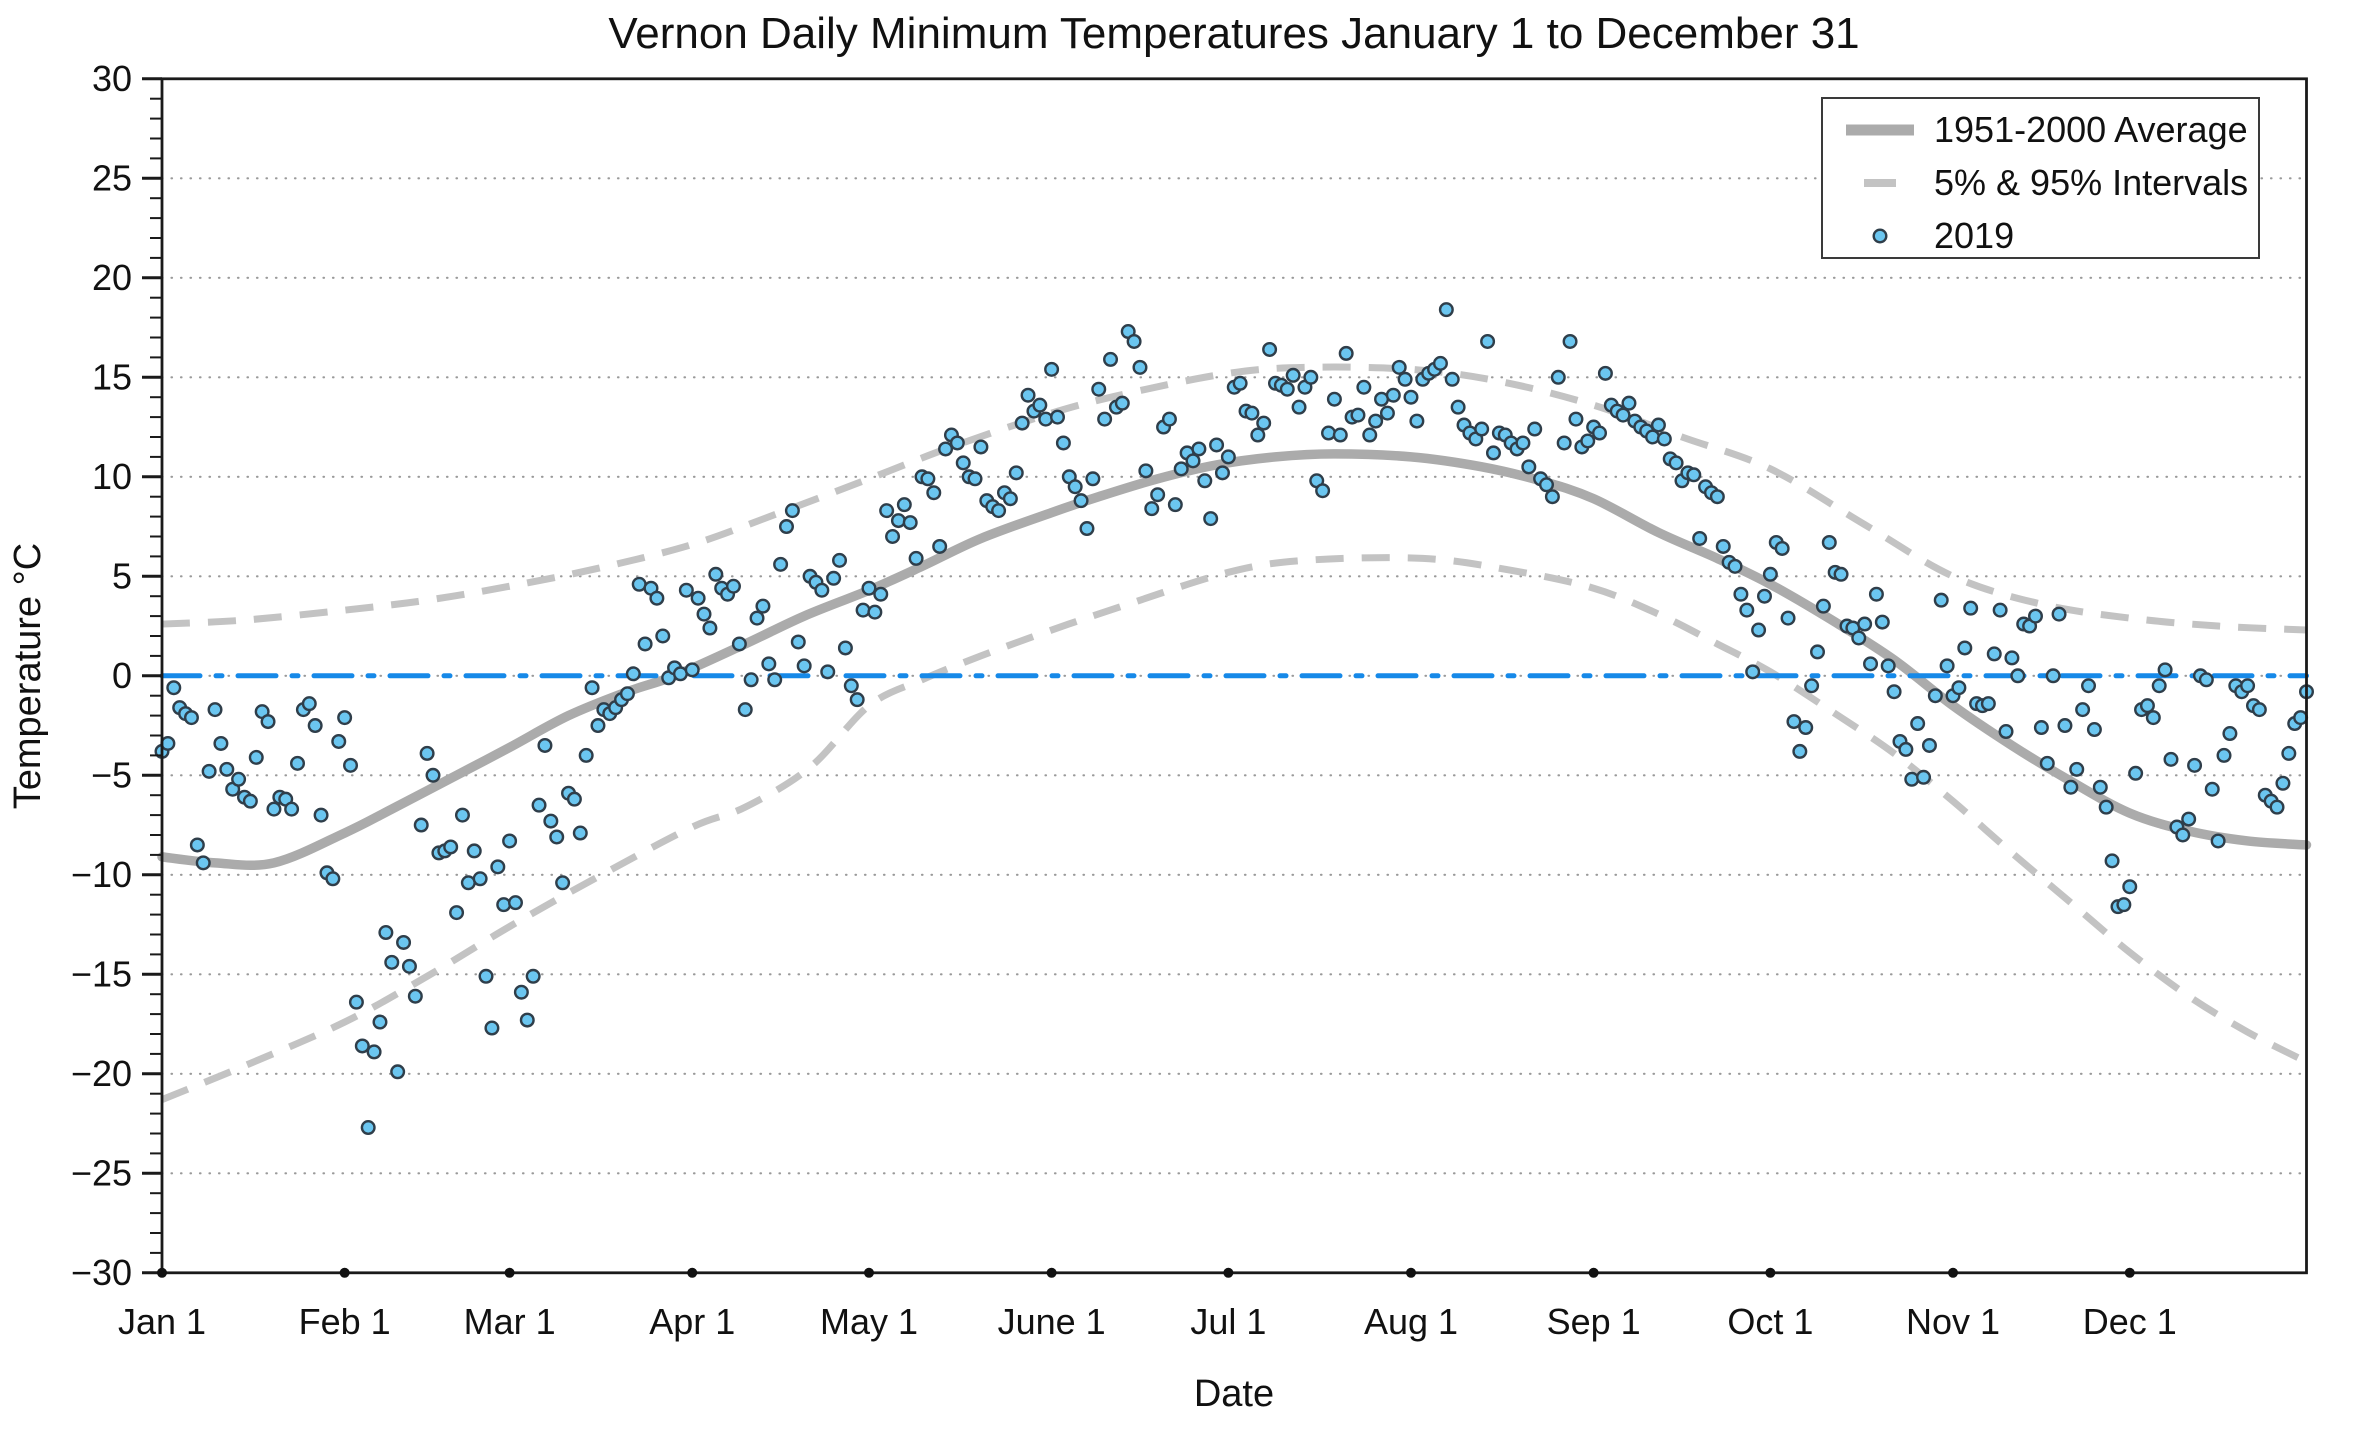 The image size is (2360, 1432). I want to click on y-tick-label: −25, so click(101, 1172).